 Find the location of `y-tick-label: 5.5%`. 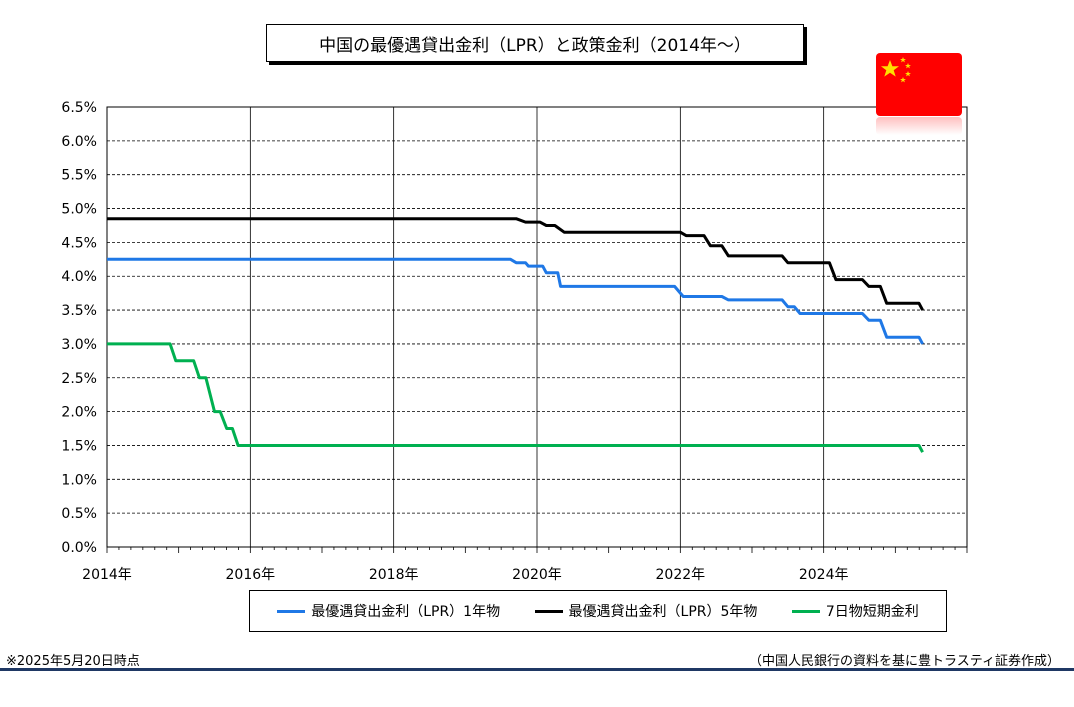

y-tick-label: 5.5% is located at coordinates (79, 176).